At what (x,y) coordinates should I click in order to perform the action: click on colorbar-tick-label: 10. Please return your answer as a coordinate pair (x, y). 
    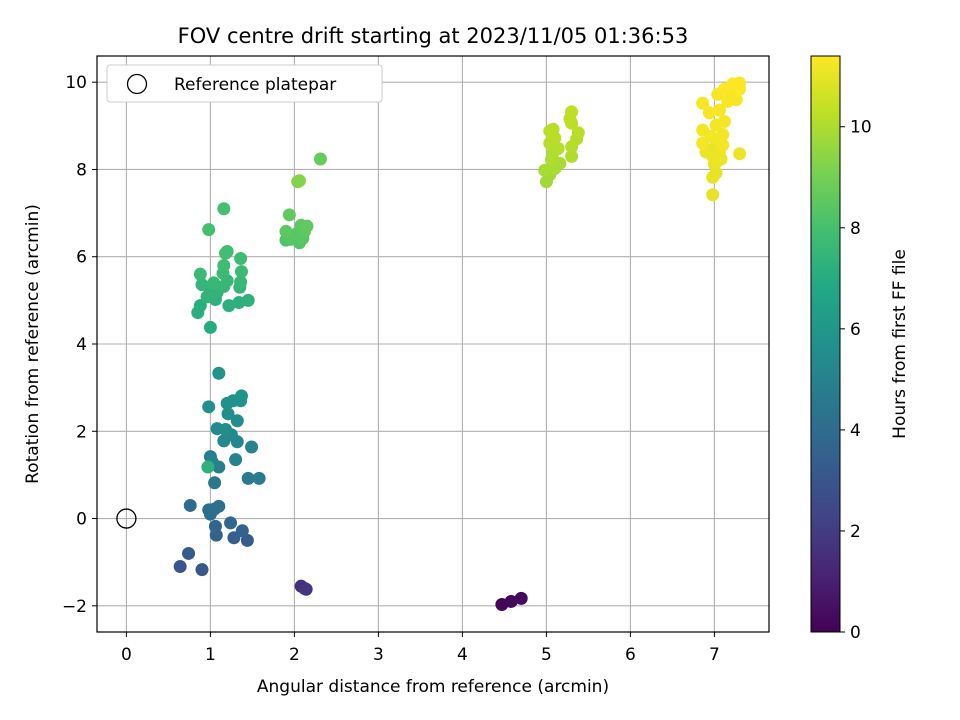
    Looking at the image, I should click on (861, 128).